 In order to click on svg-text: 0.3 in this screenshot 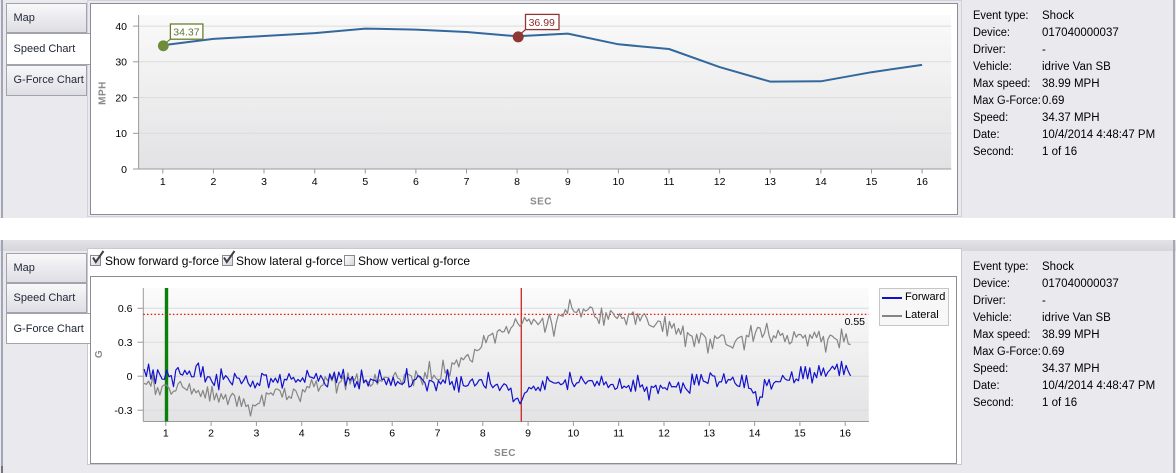, I will do `click(125, 343)`.